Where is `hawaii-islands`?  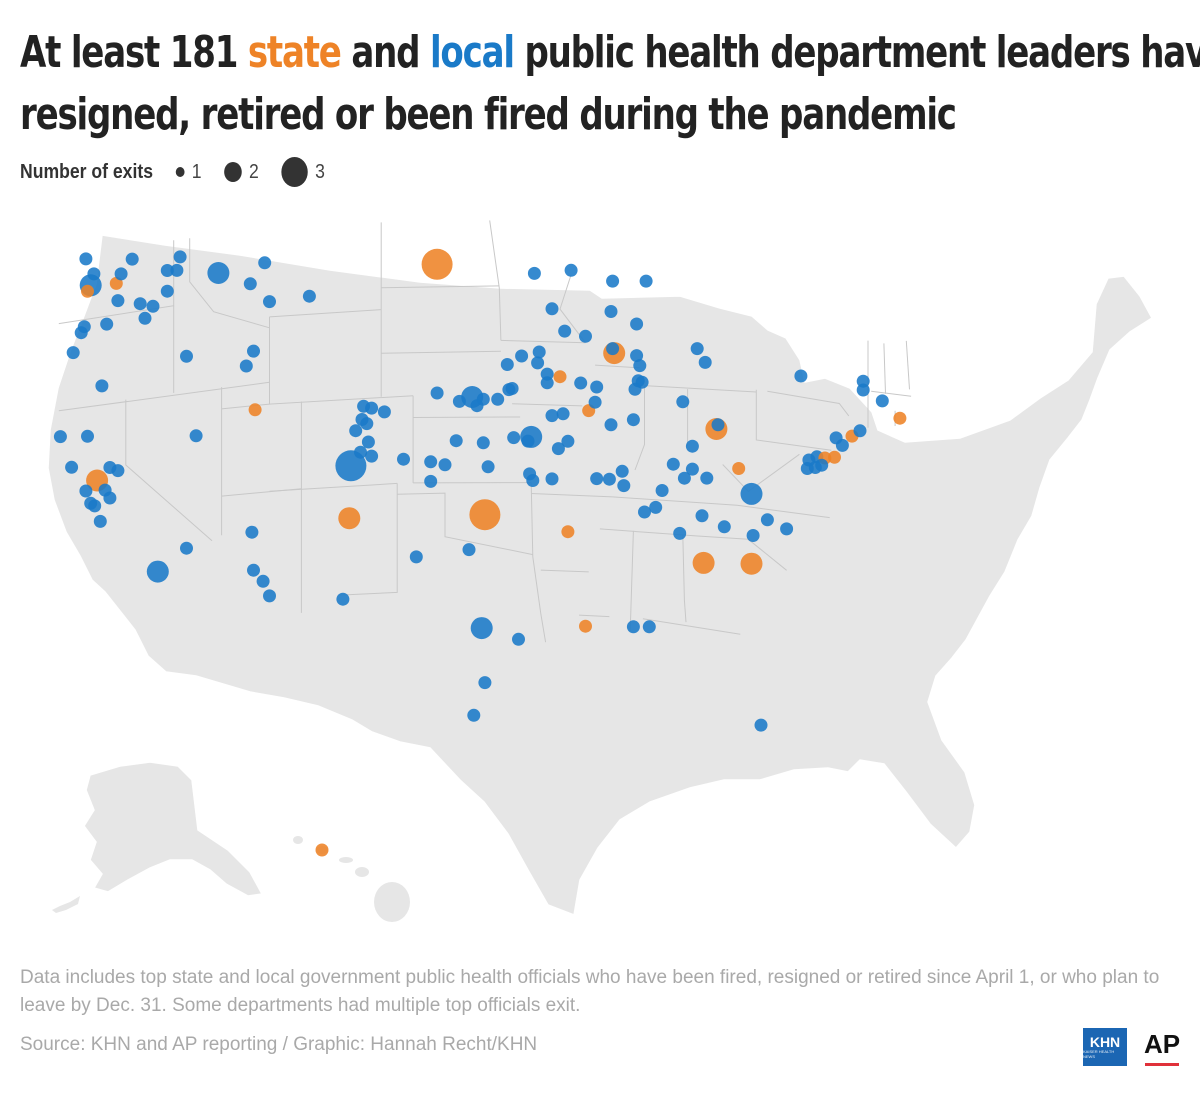
hawaii-islands is located at coordinates (351, 879).